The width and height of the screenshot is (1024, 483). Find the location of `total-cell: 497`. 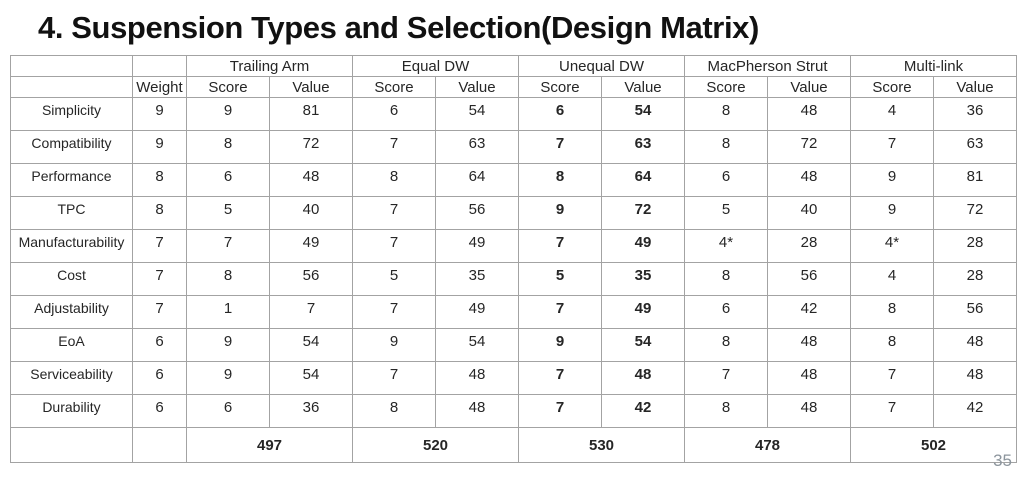

total-cell: 497 is located at coordinates (269, 445).